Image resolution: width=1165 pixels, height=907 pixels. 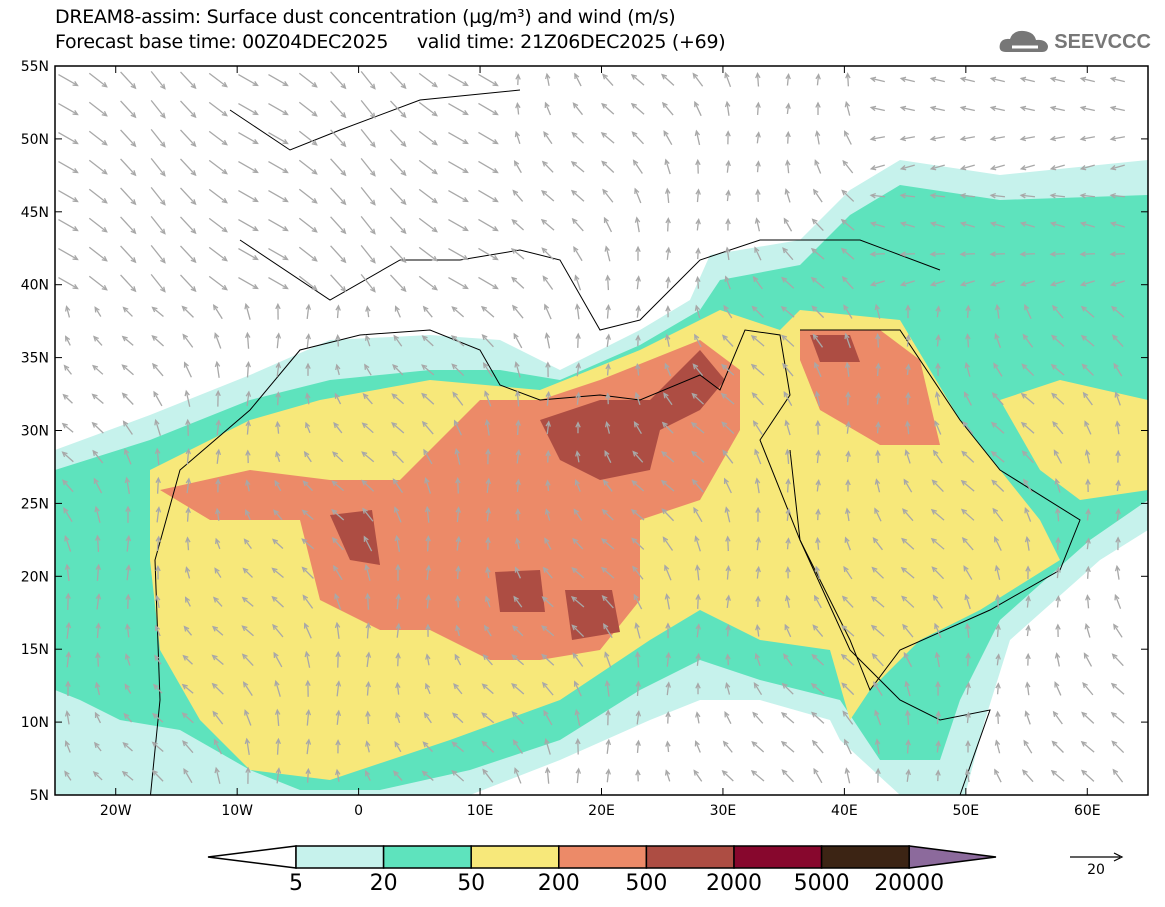 What do you see at coordinates (296, 883) in the screenshot?
I see `colorbar-label: 5` at bounding box center [296, 883].